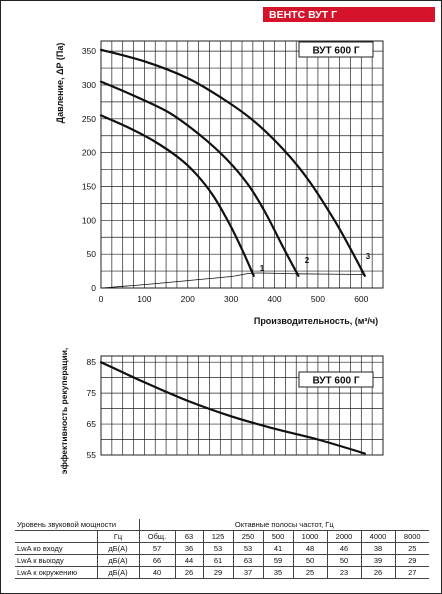 Image resolution: width=442 pixels, height=594 pixels. What do you see at coordinates (349, 14) in the screenshot?
I see `header-band` at bounding box center [349, 14].